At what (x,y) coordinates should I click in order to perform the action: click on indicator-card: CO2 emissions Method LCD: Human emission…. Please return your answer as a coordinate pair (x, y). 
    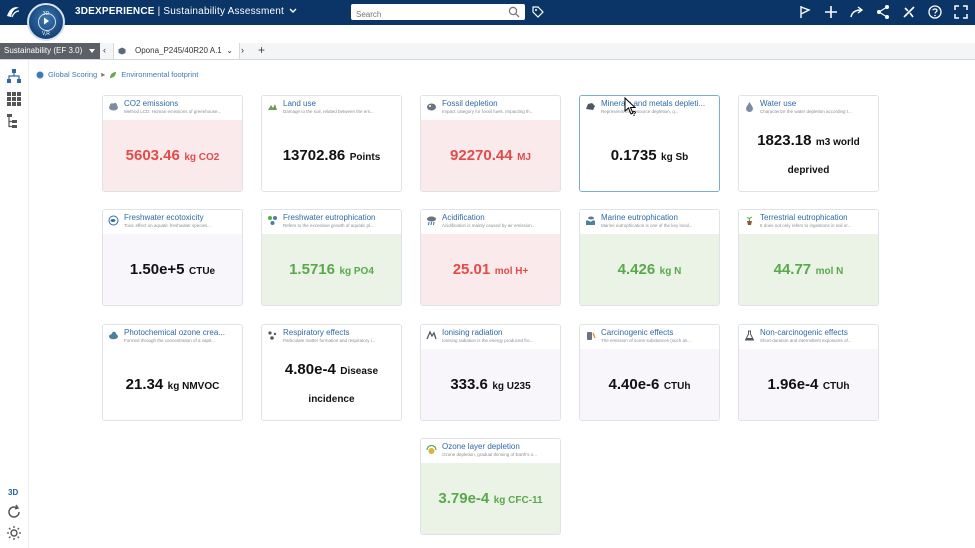
    Looking at the image, I should click on (172, 143).